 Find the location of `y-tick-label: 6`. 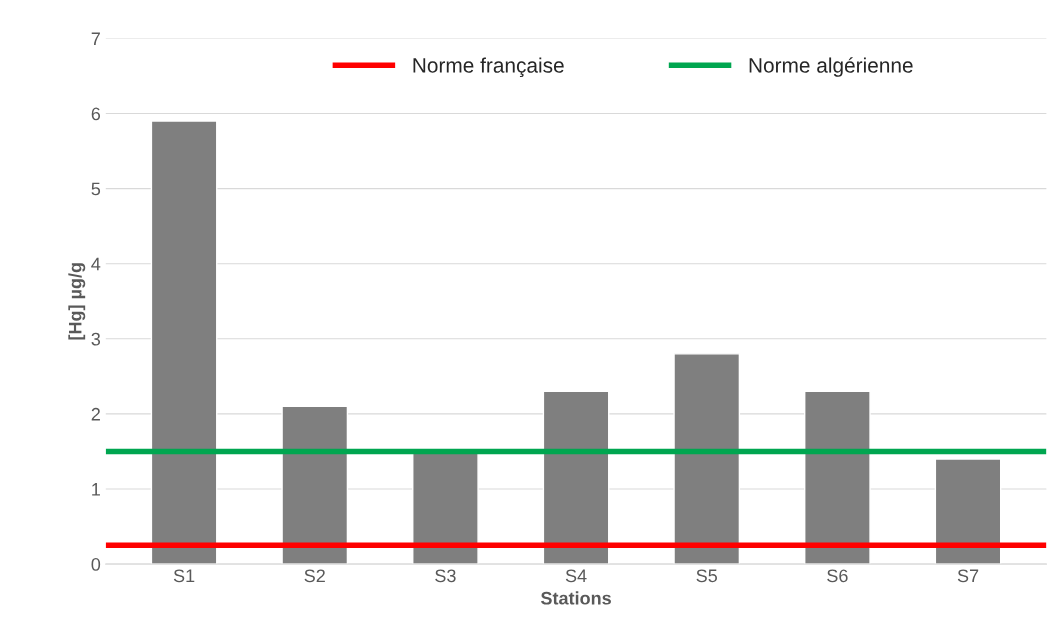

y-tick-label: 6 is located at coordinates (96, 114).